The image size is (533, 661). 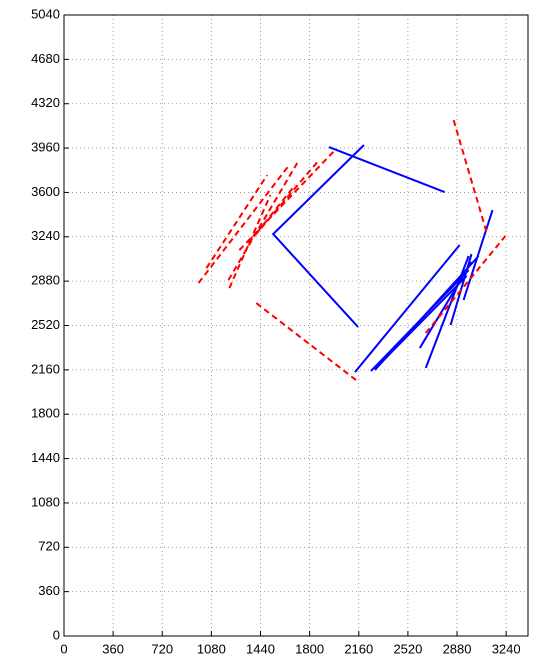 I want to click on y-tick-label: 4320, so click(x=45, y=102).